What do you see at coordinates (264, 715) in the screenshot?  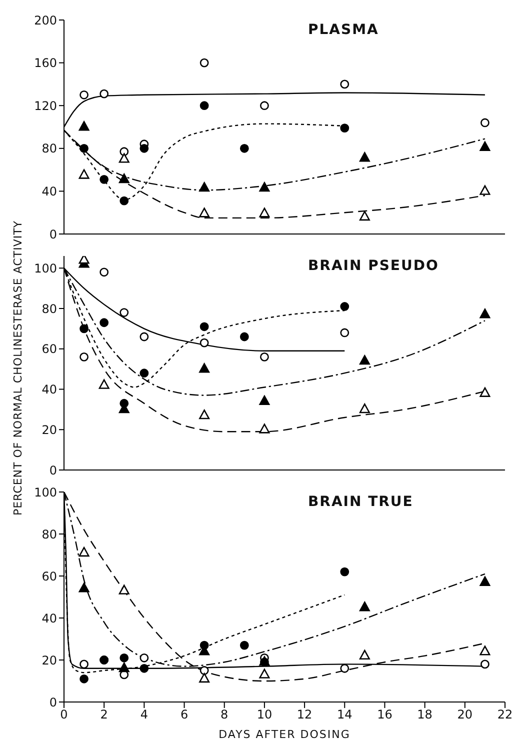 I see `x-tick-label: 10` at bounding box center [264, 715].